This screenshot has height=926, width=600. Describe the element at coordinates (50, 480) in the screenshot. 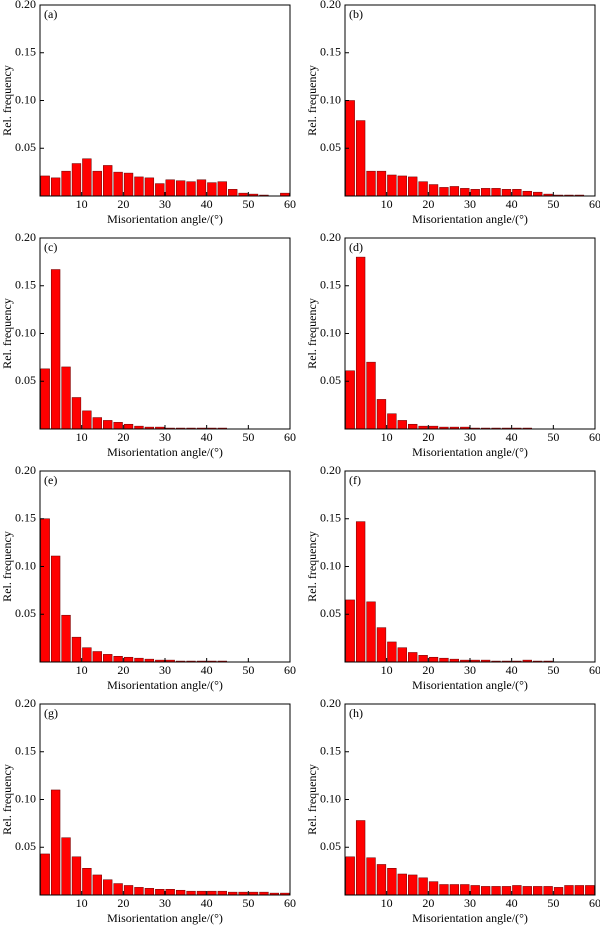

I see `panel-label: (e)` at that location.